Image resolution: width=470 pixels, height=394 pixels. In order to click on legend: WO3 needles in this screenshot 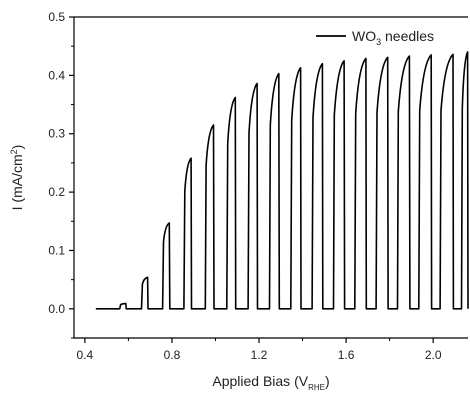, I will do `click(375, 37)`.